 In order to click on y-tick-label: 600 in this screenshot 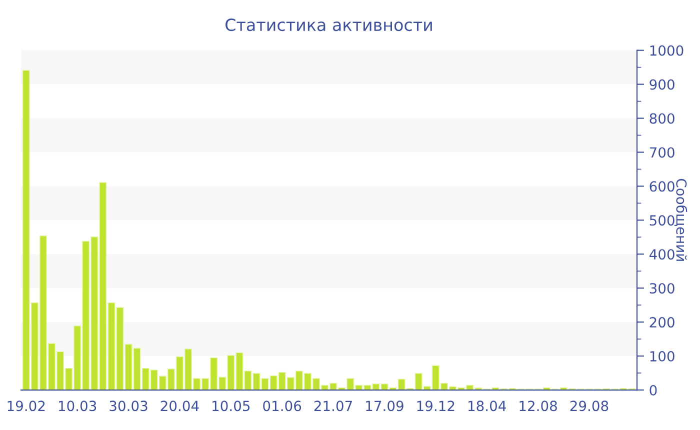, I will do `click(662, 186)`.